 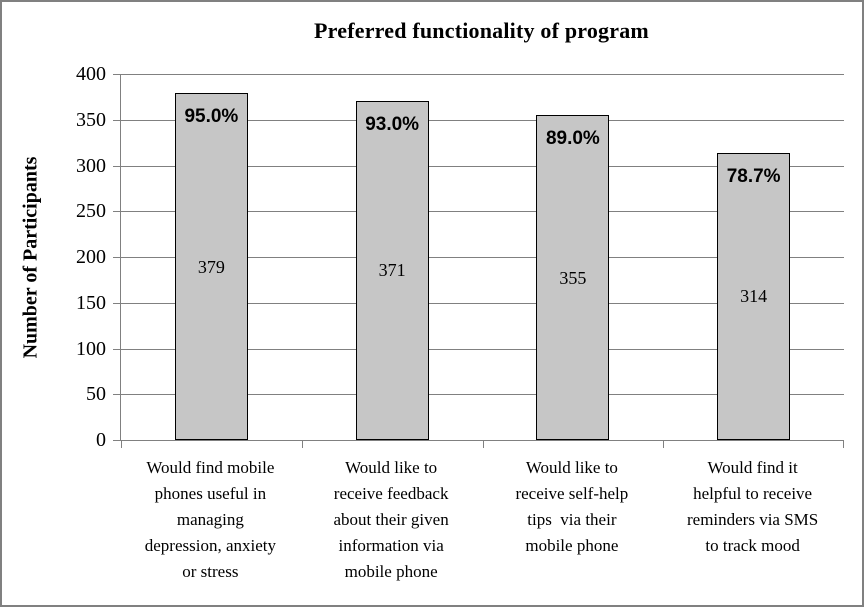 What do you see at coordinates (91, 165) in the screenshot?
I see `y-tick-label: 300` at bounding box center [91, 165].